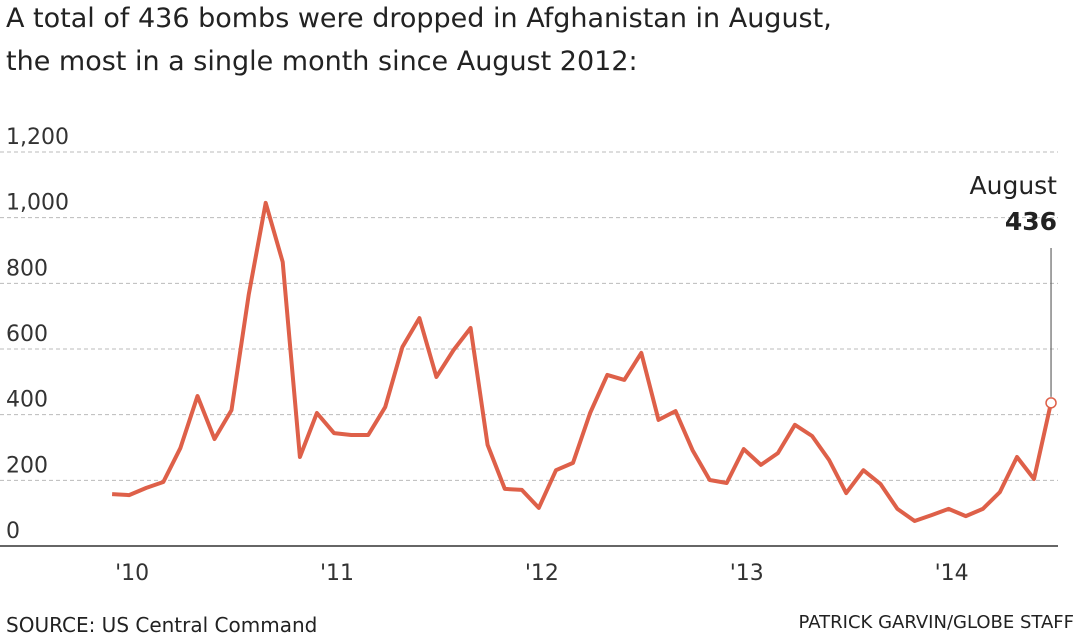  Describe the element at coordinates (37, 137) in the screenshot. I see `y-tick-label: 1,200` at that location.